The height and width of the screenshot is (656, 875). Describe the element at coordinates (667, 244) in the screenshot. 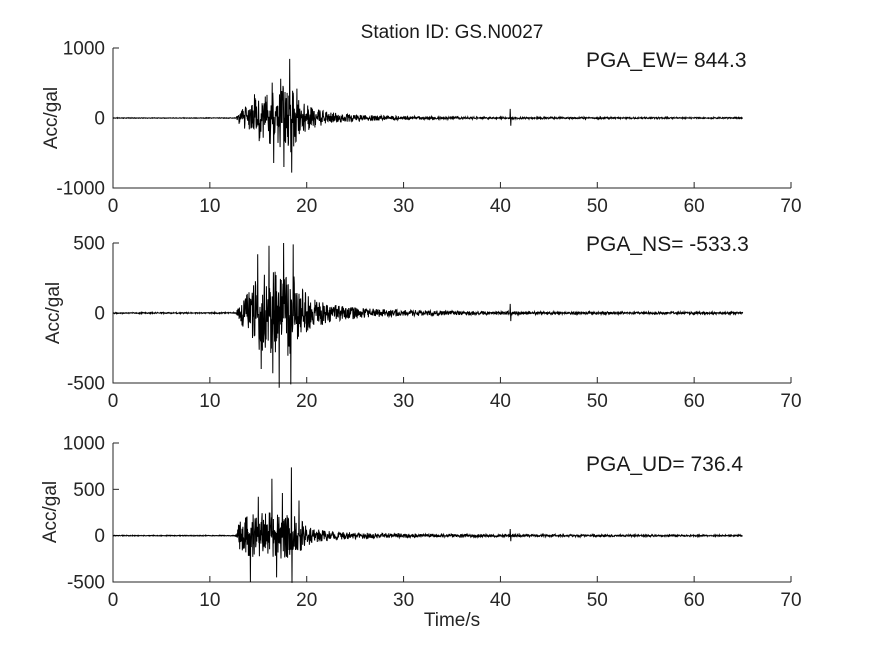

I see `pga-ns-annotation: PGA_NS= -533.3` at that location.